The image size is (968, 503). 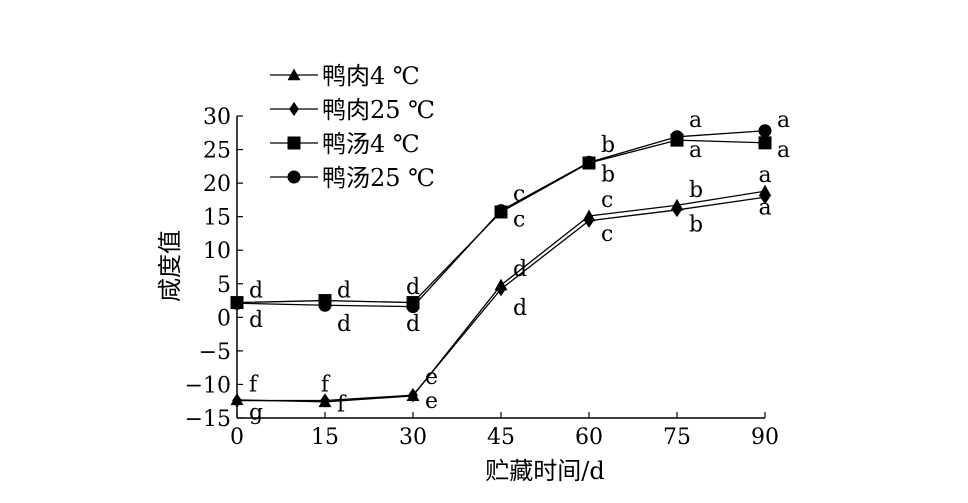 What do you see at coordinates (208, 385) in the screenshot?
I see `y-tick-label: −10` at bounding box center [208, 385].